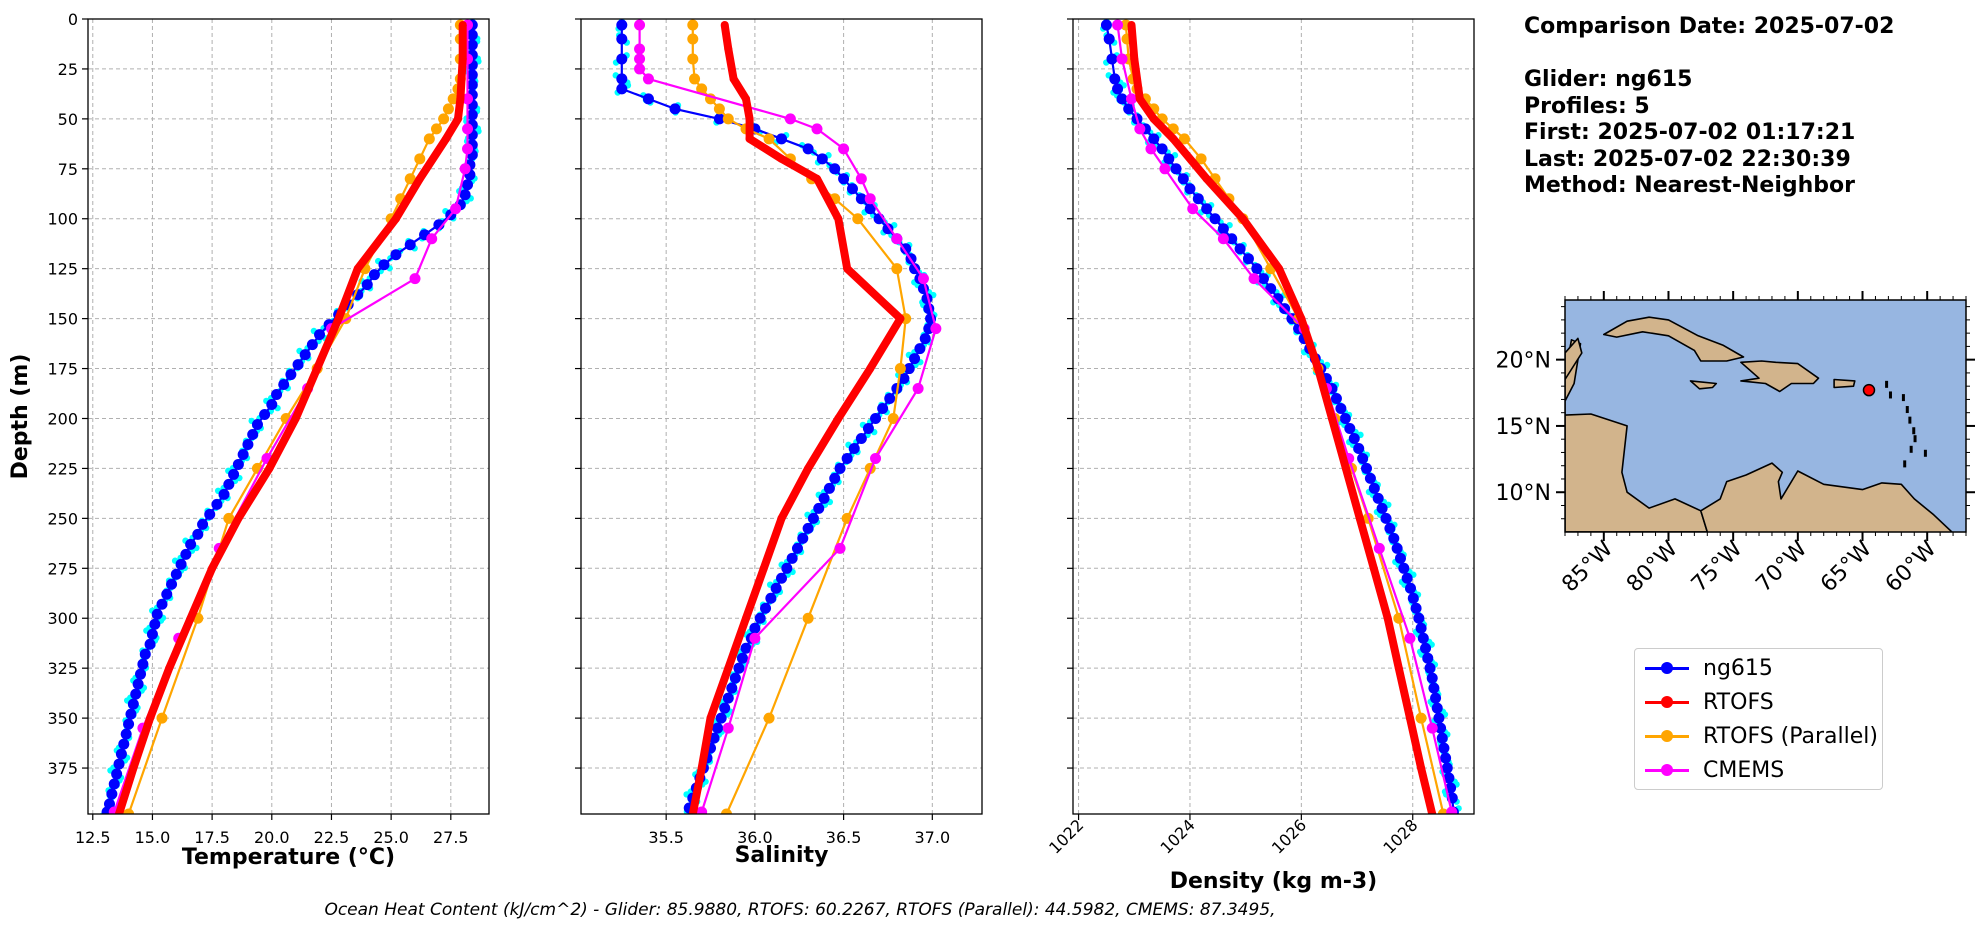 The width and height of the screenshot is (1982, 934). What do you see at coordinates (1744, 770) in the screenshot?
I see `legend-label: CMEMS` at bounding box center [1744, 770].